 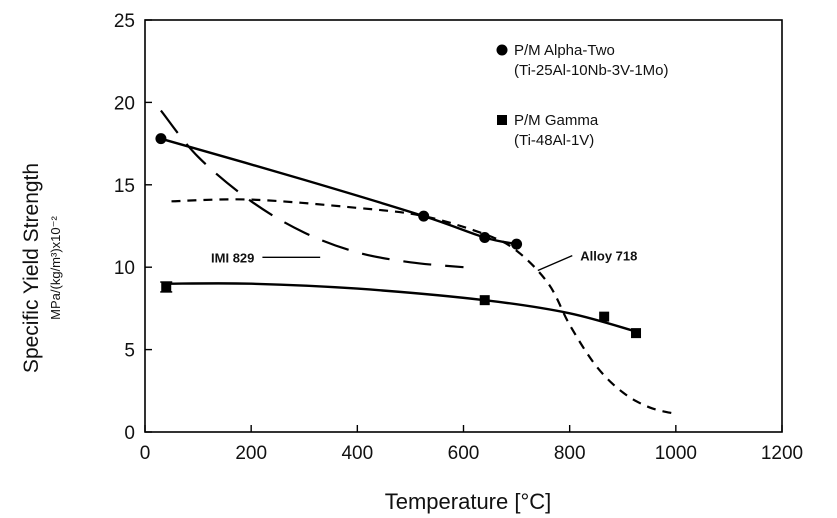 What do you see at coordinates (338, 191) in the screenshot?
I see `series-line-p-m-alpha-two` at bounding box center [338, 191].